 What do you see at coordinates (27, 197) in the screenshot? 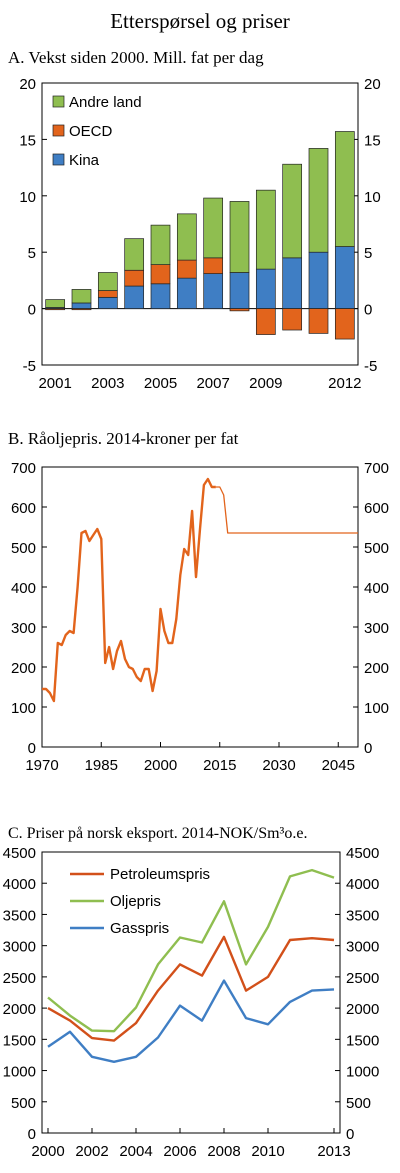
I see `panel-a-ytick-label-left: 10` at bounding box center [27, 197].